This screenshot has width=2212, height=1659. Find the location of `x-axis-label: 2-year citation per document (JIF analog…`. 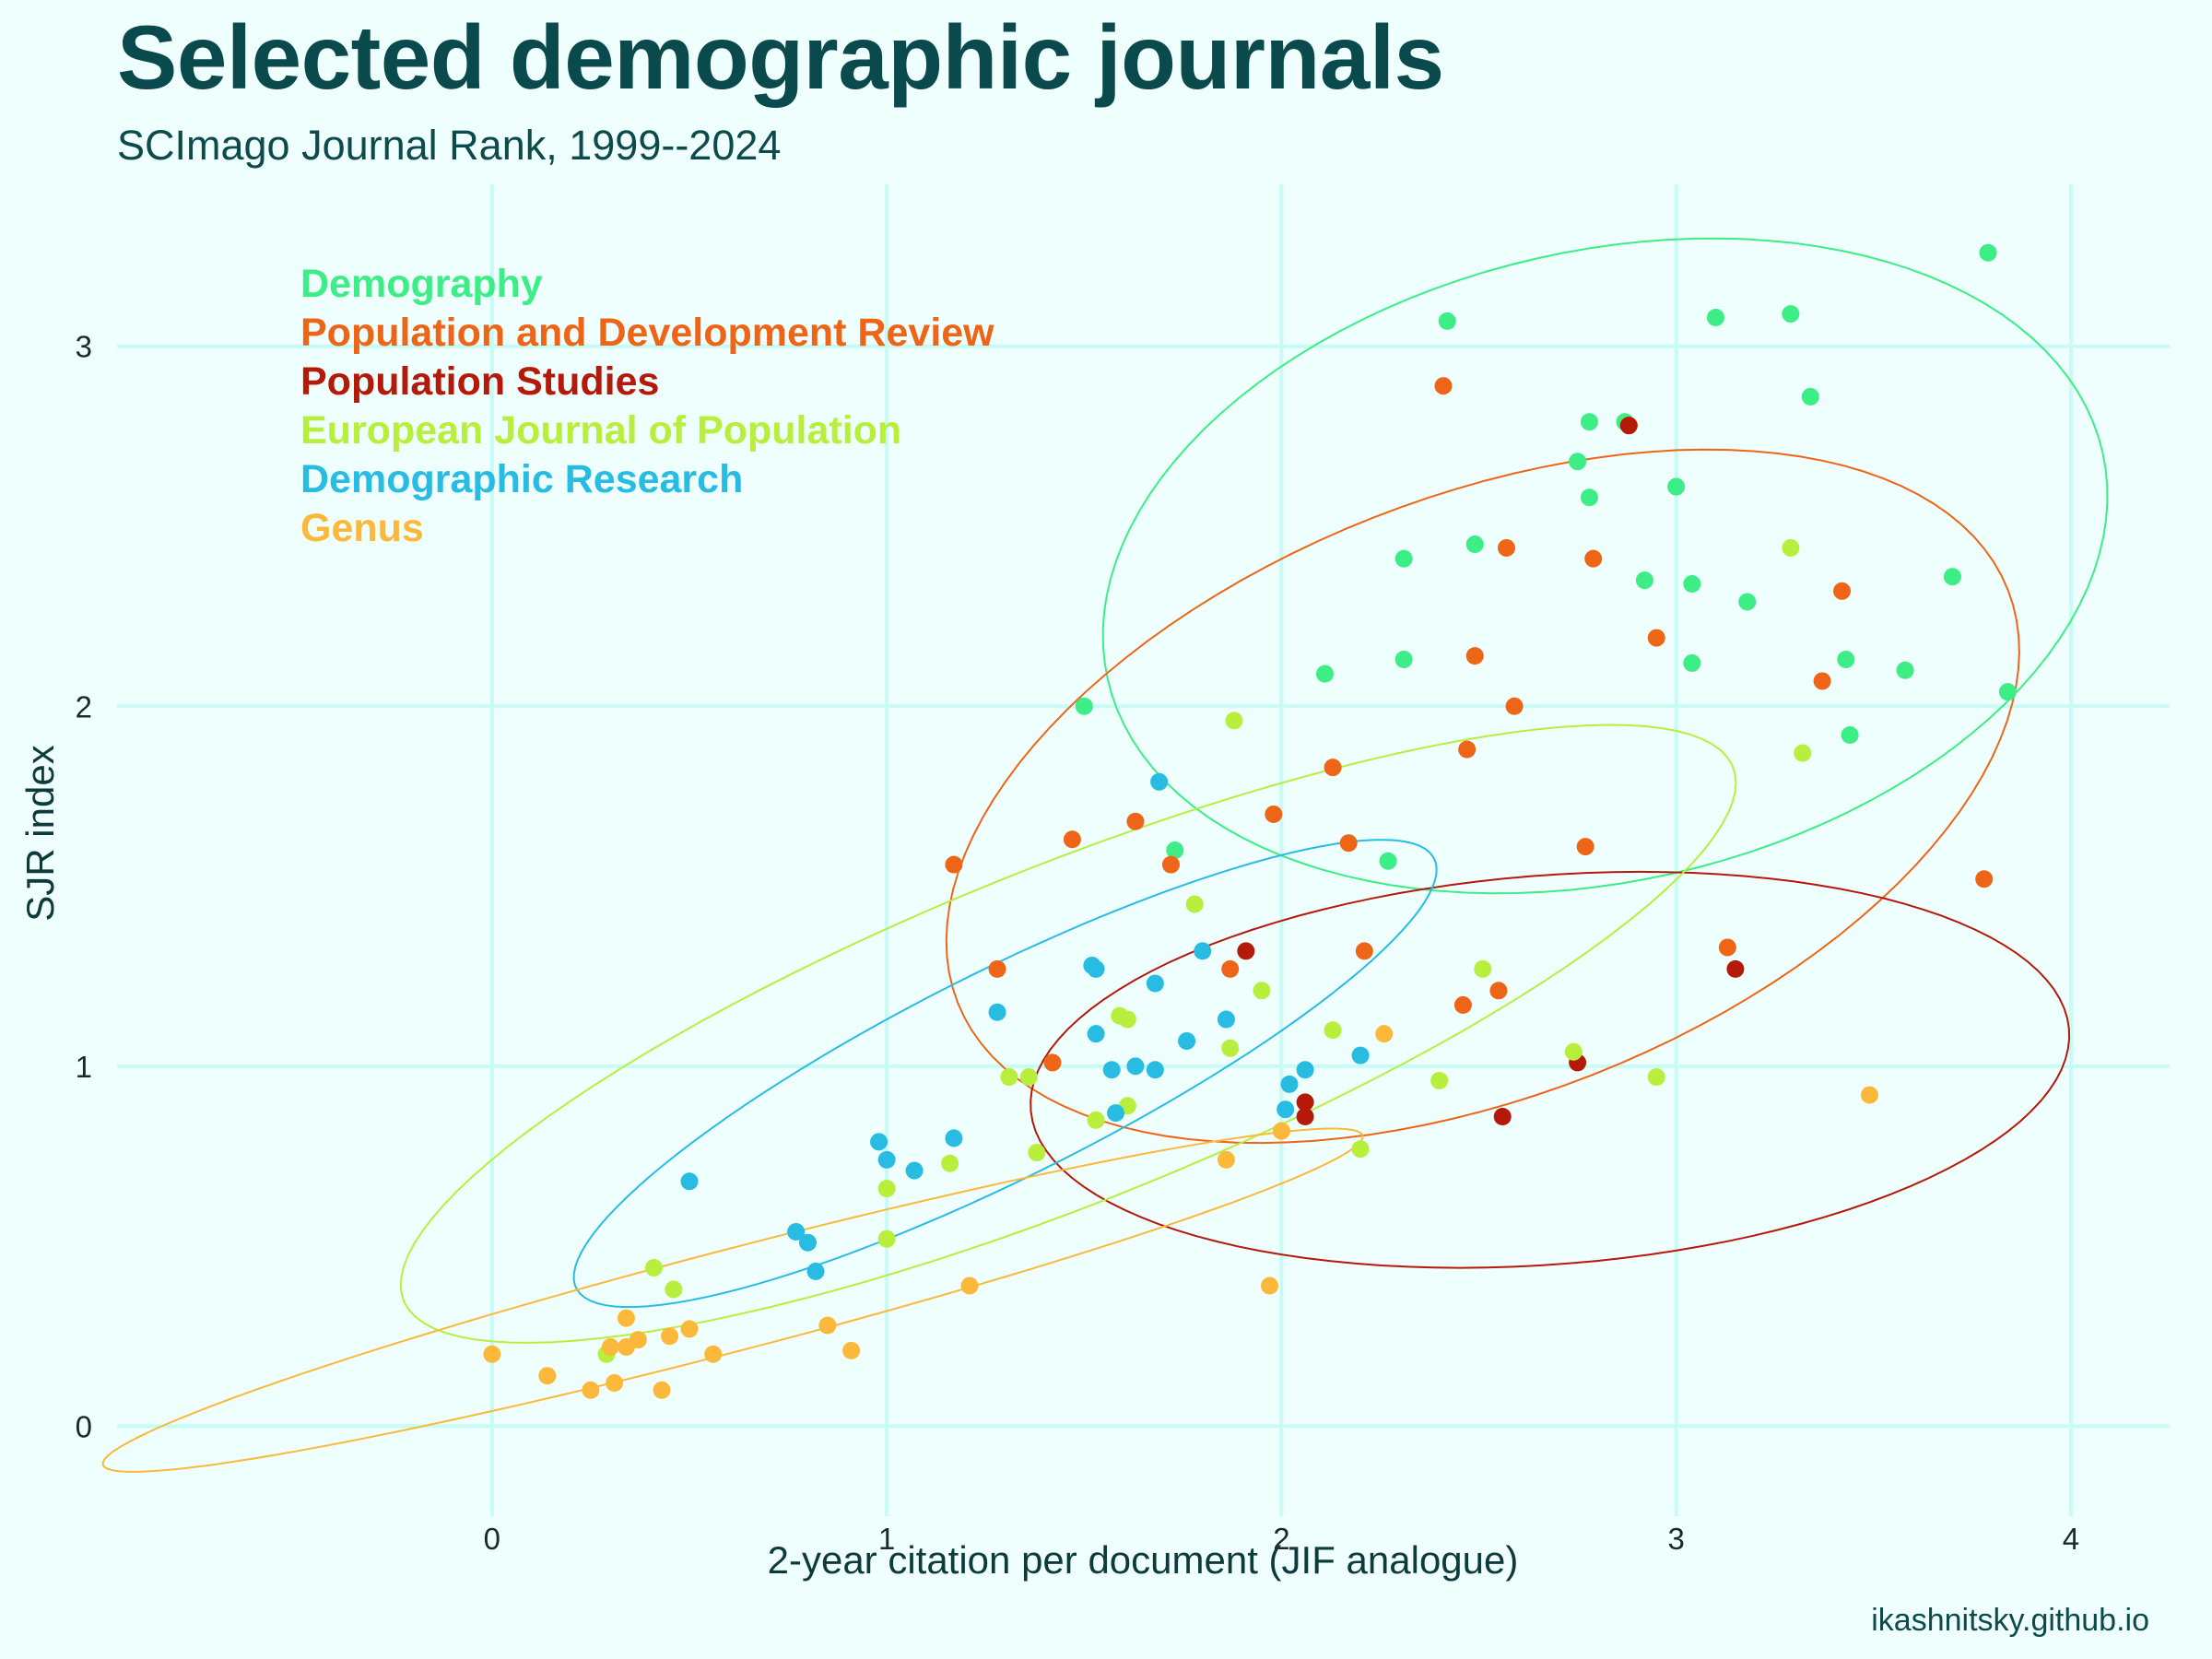

x-axis-label: 2-year citation per document (JIF analog… is located at coordinates (1143, 1560).